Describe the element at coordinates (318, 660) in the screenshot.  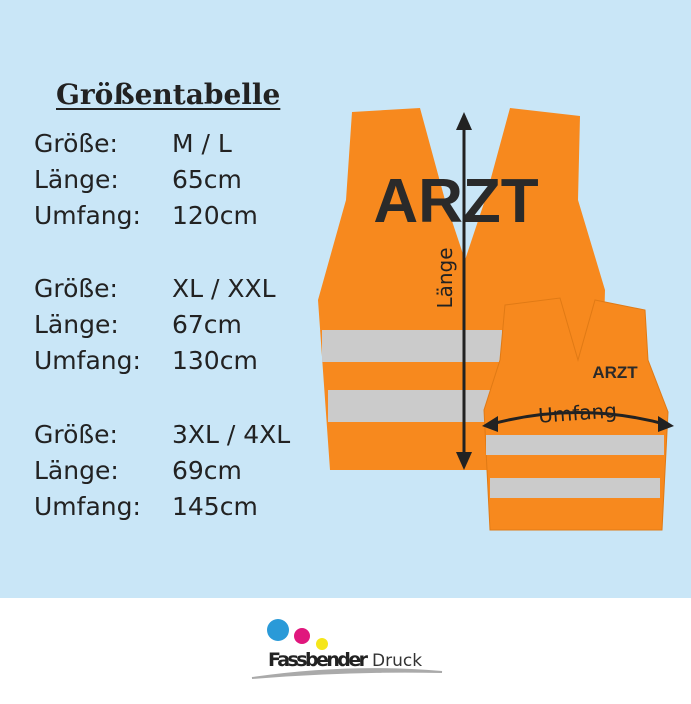
I see `logo-text-bold: Fassbender` at that location.